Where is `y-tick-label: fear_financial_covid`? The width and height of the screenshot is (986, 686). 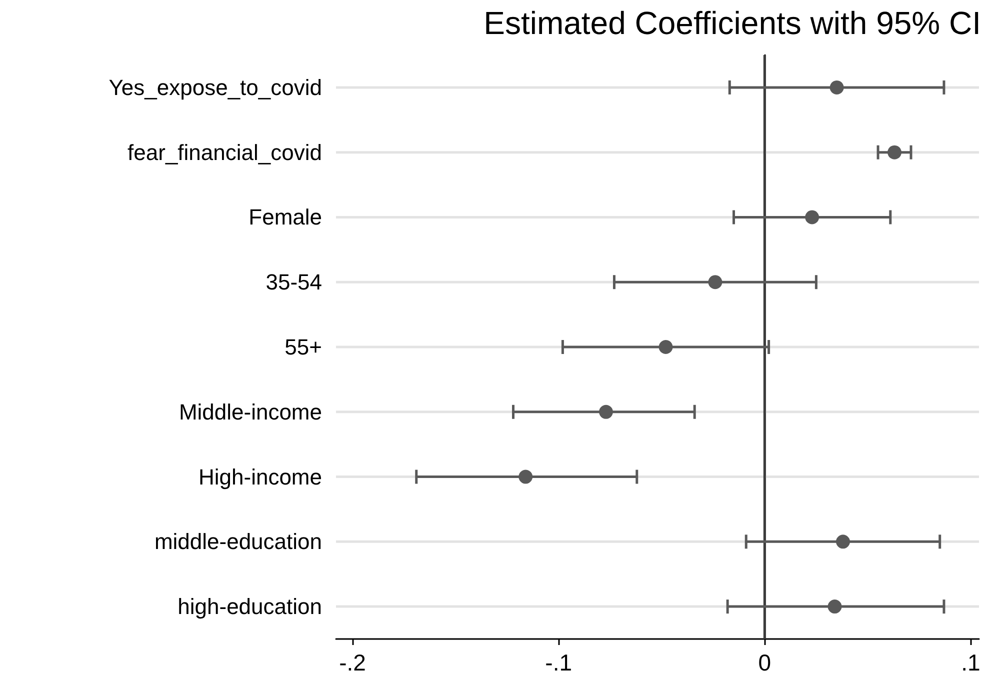
y-tick-label: fear_financial_covid is located at coordinates (225, 152).